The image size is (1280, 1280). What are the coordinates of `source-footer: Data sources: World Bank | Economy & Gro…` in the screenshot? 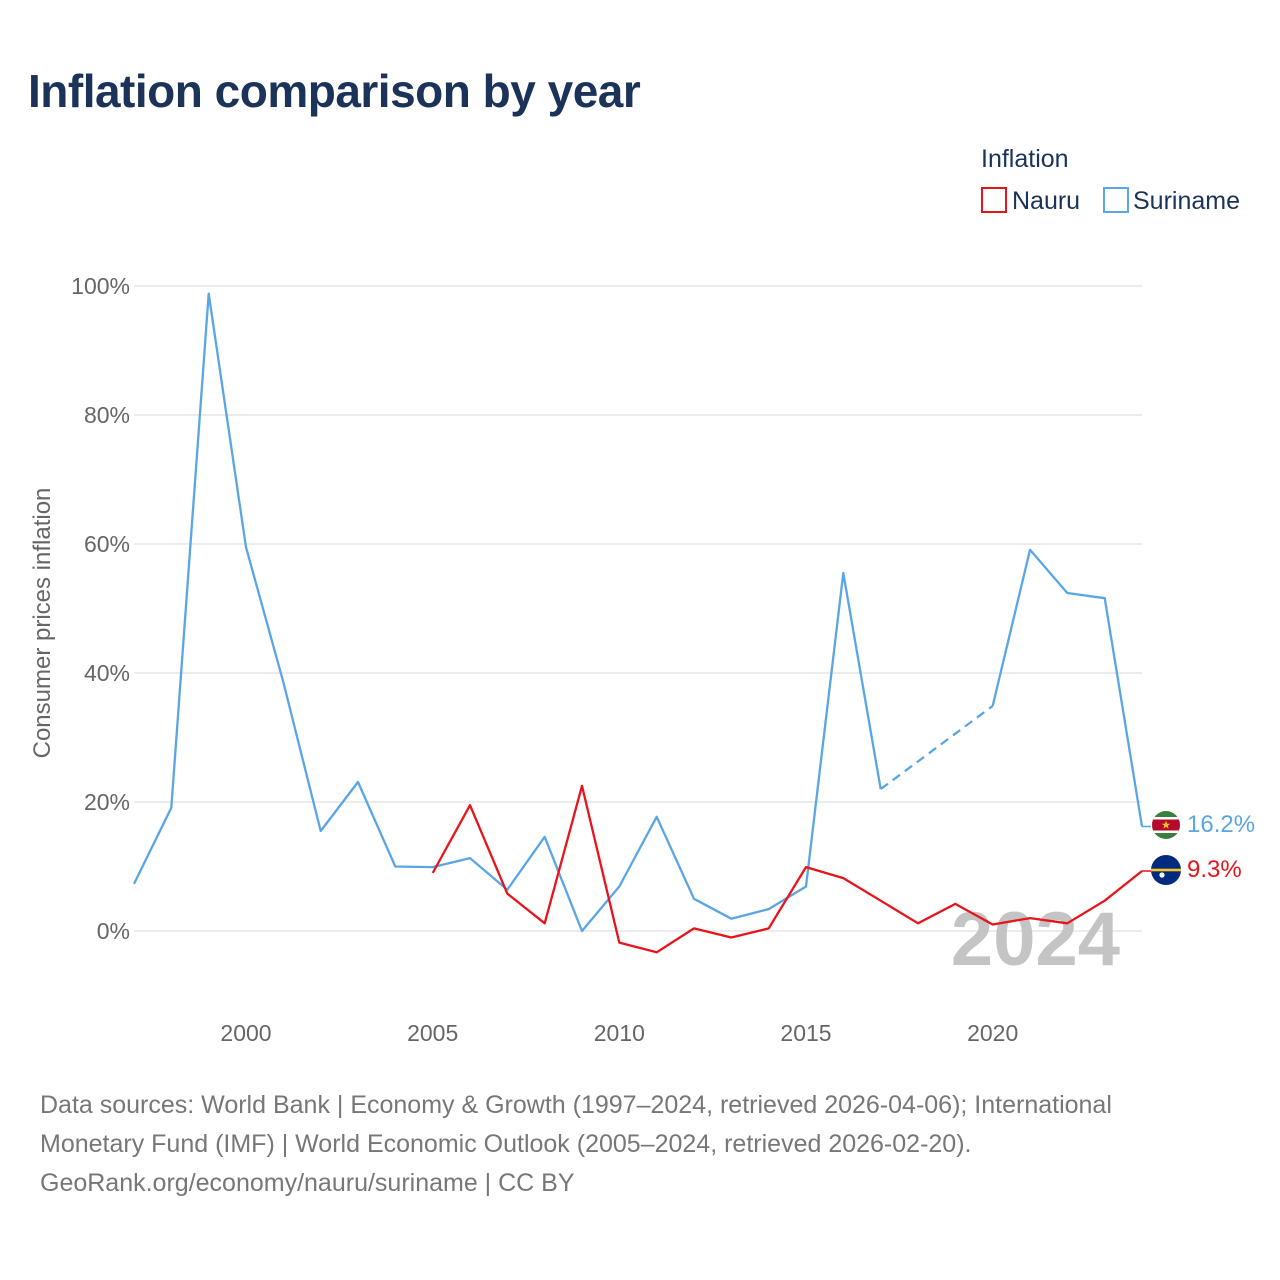 It's located at (640, 1144).